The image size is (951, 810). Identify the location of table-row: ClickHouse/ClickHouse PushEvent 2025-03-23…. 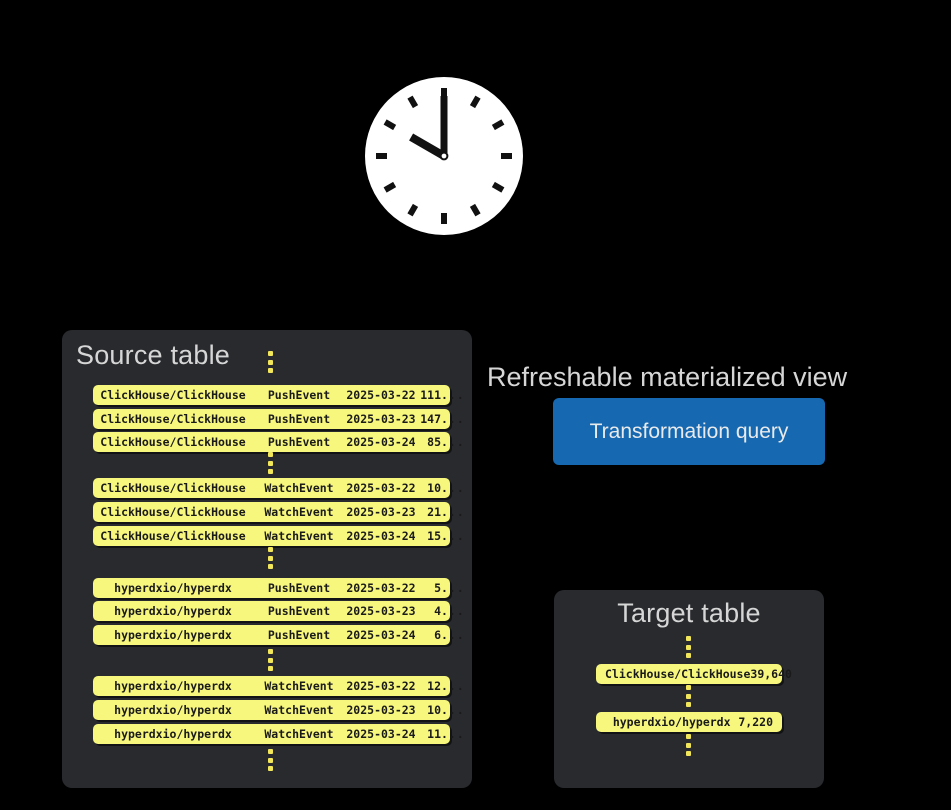
(278, 419).